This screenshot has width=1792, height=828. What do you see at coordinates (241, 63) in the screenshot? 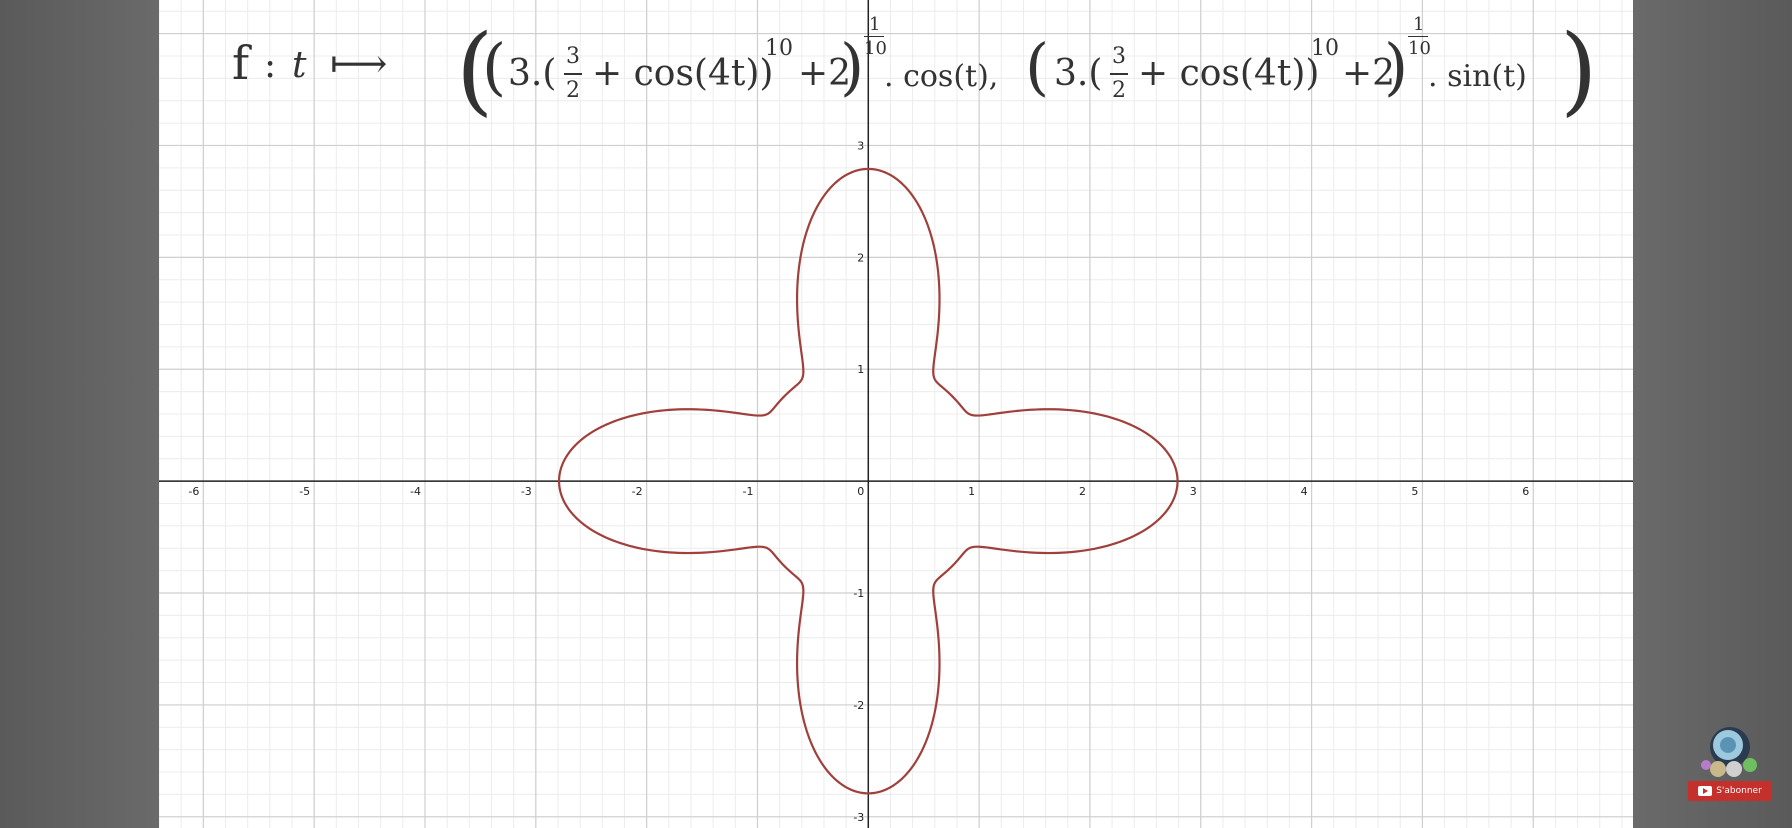
I see `formula-f: f` at bounding box center [241, 63].